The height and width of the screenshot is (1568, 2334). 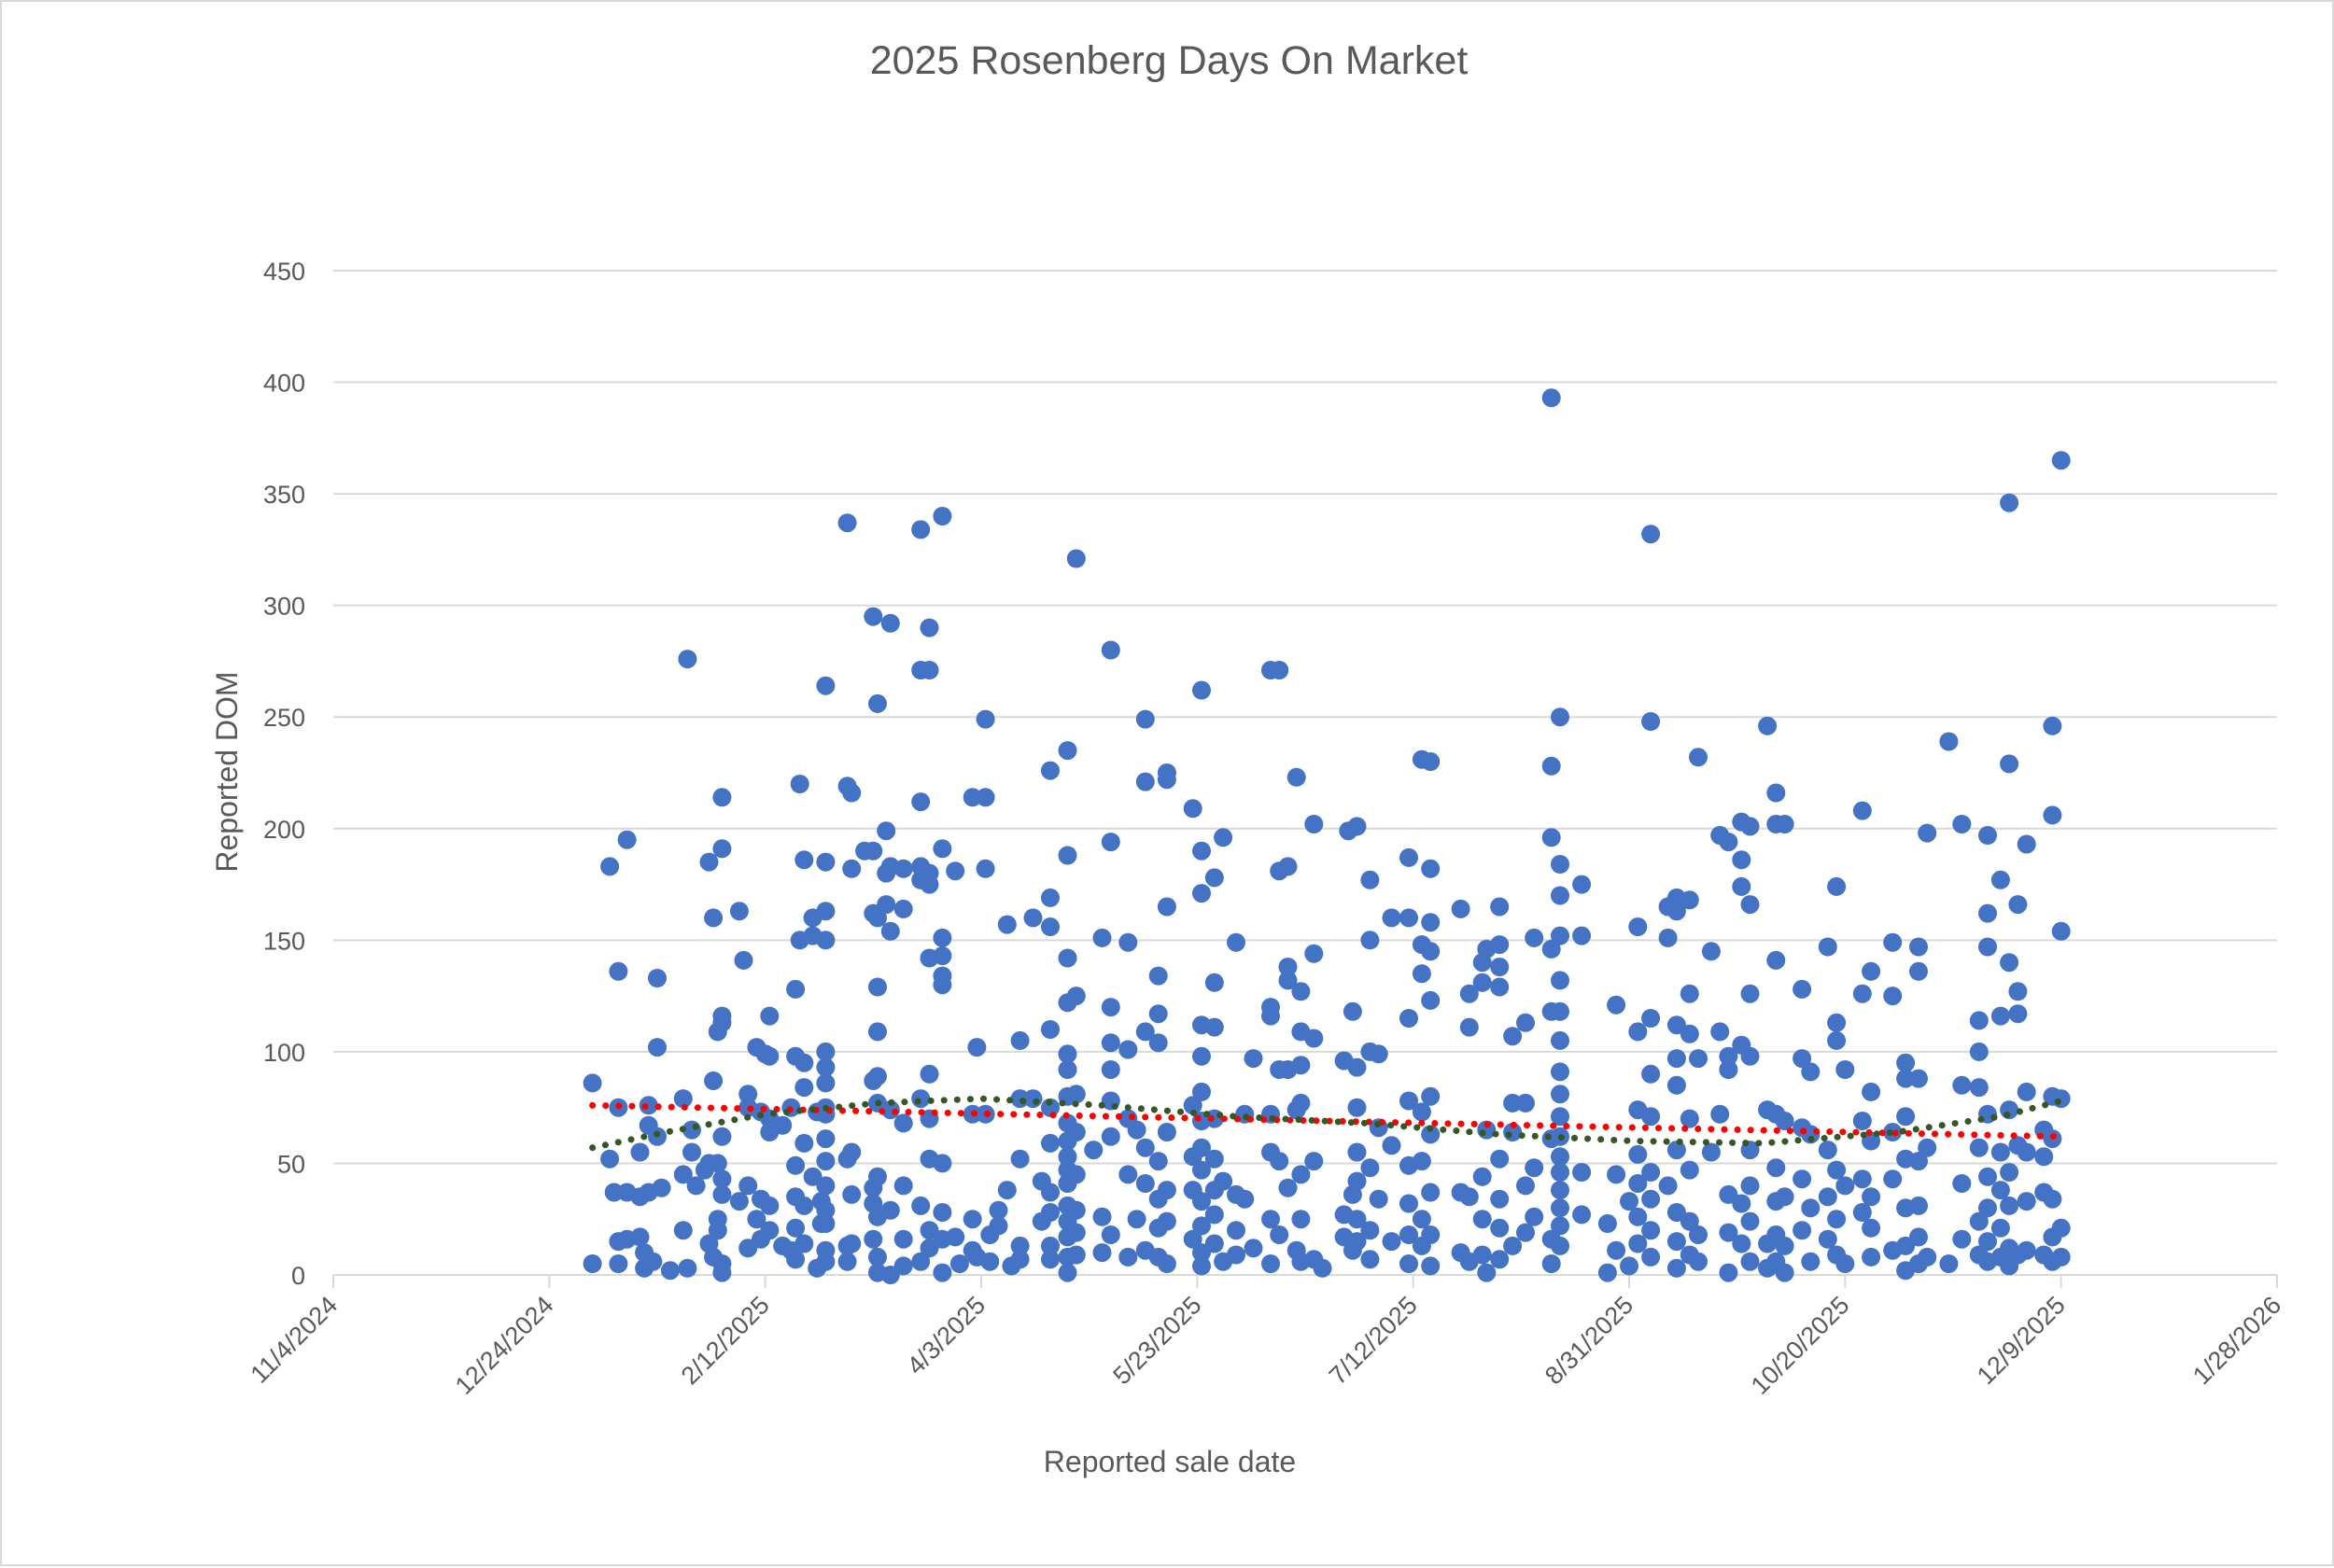 What do you see at coordinates (284, 941) in the screenshot?
I see `y-tick-label: 150` at bounding box center [284, 941].